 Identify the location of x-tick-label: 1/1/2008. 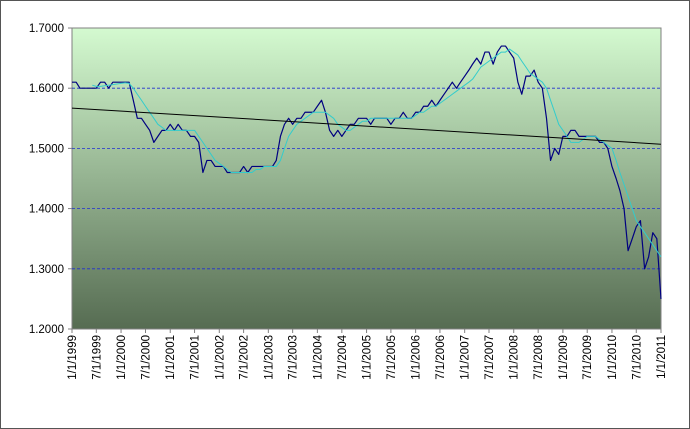
(515, 357).